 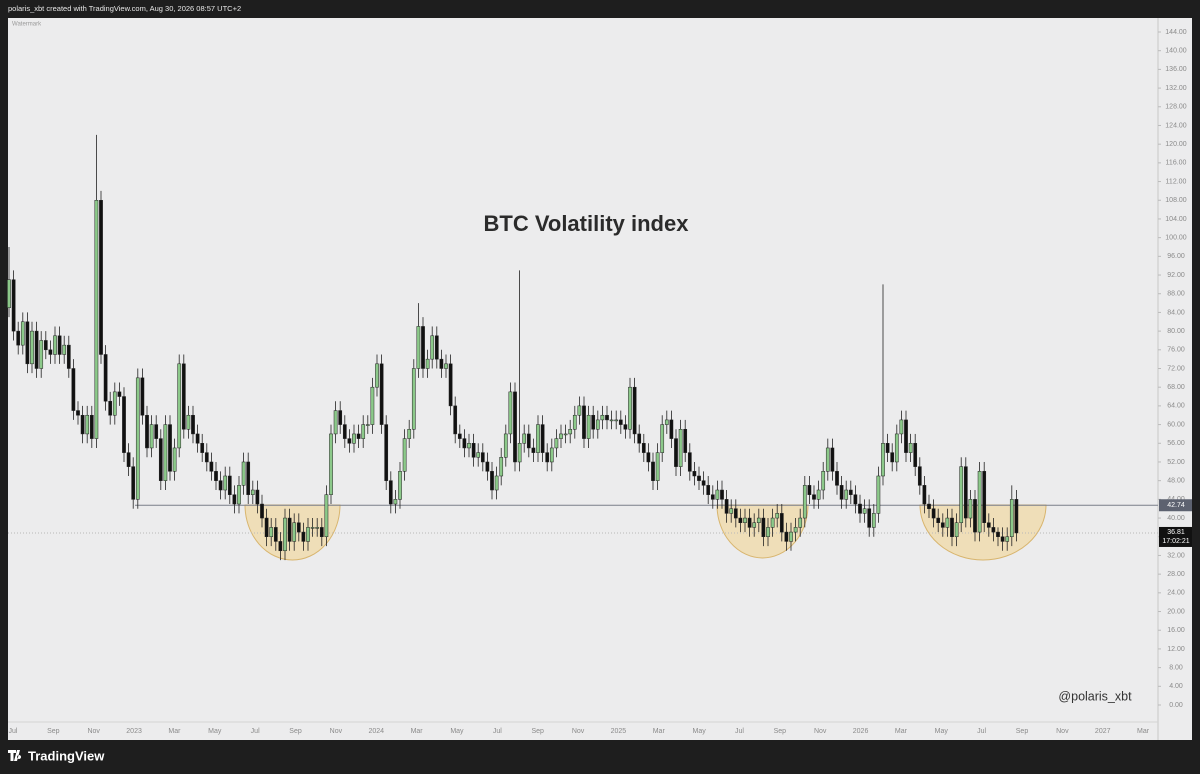 What do you see at coordinates (1176, 424) in the screenshot?
I see `y-tick-label: 60.00` at bounding box center [1176, 424].